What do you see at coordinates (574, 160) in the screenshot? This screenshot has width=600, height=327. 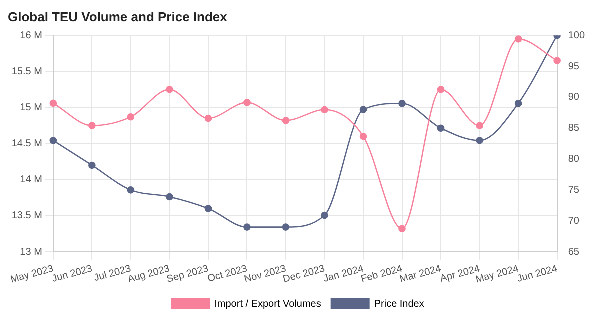 I see `y2-tick-label: 80` at bounding box center [574, 160].